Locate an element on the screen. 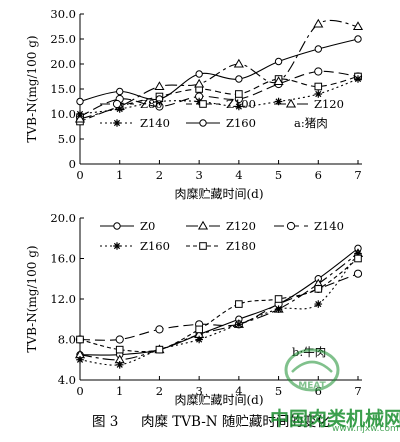 The height and width of the screenshot is (442, 400). legend-label: Z80 is located at coordinates (151, 104).